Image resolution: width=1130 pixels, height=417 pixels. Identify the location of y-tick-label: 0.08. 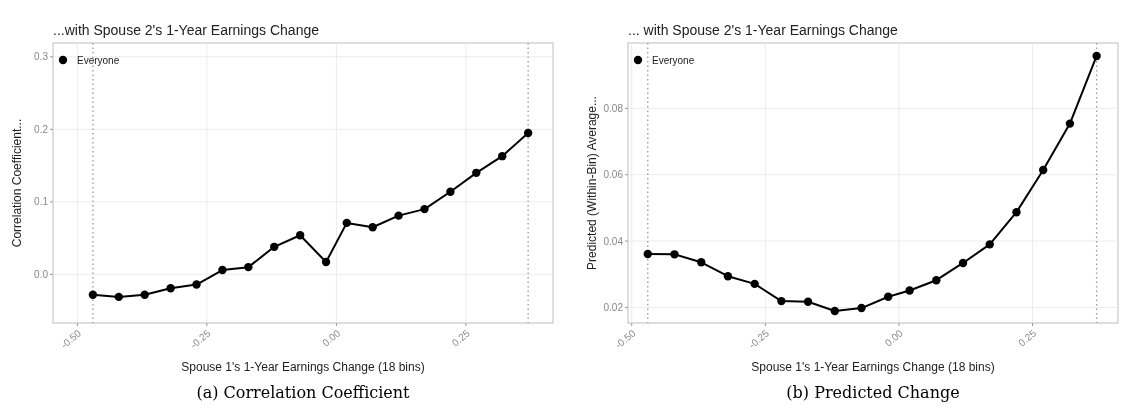
(613, 108).